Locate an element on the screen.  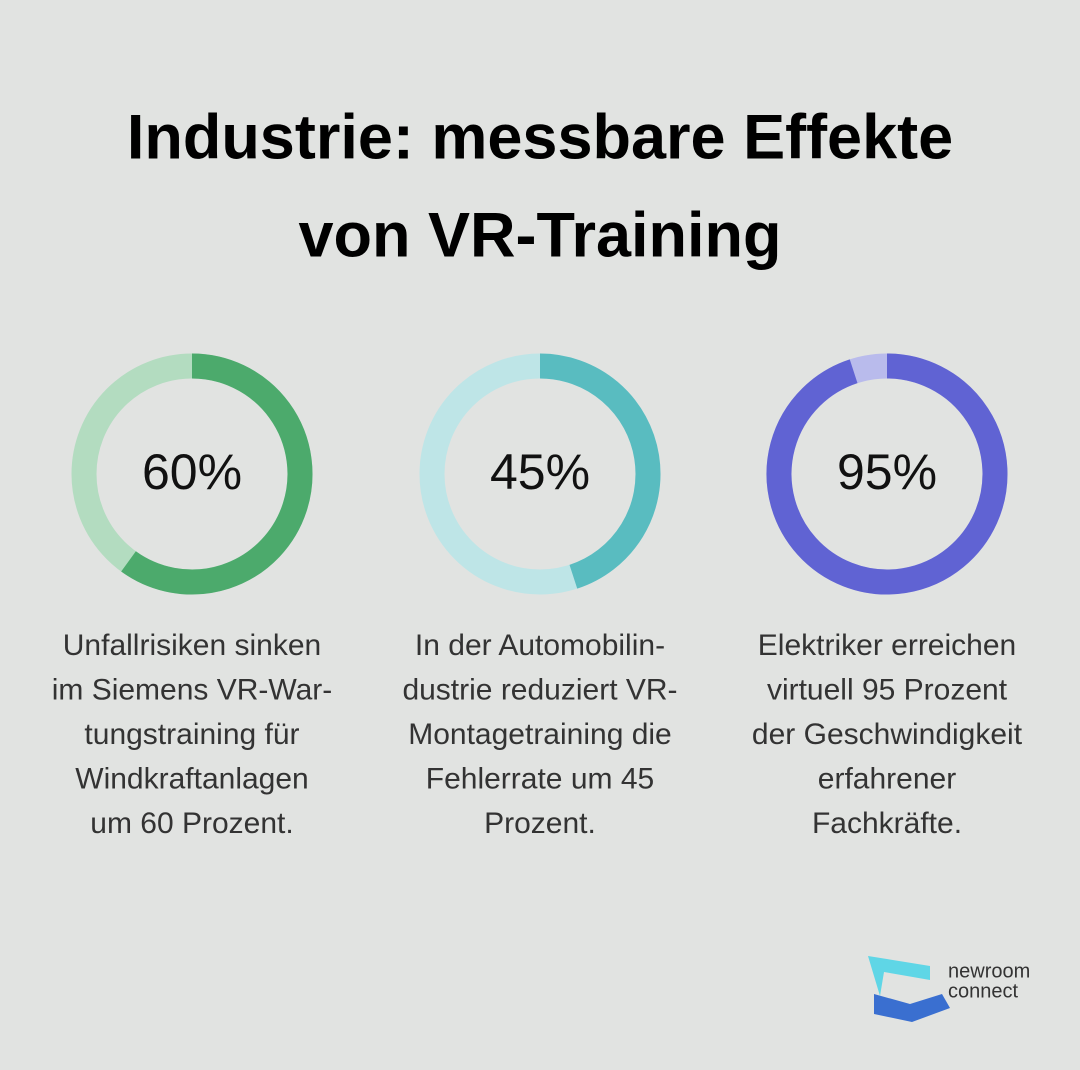
caption-line: Elektriker erreichen is located at coordinates (887, 645).